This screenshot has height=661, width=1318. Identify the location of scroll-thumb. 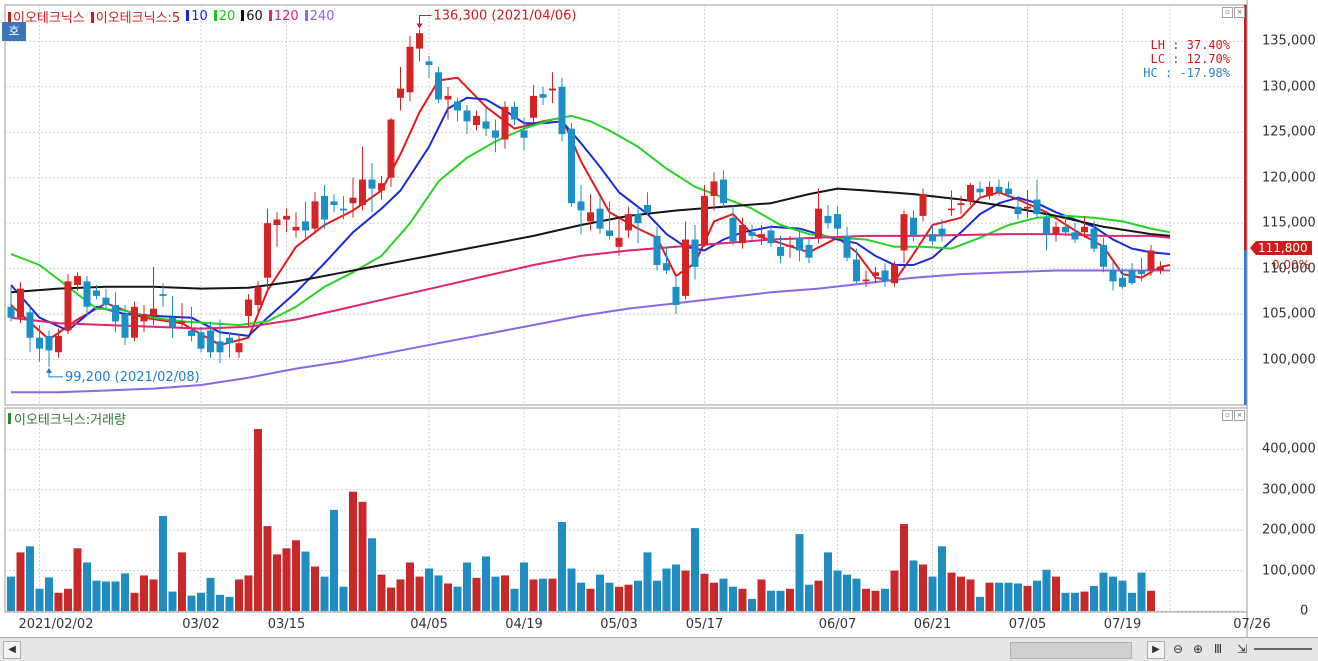
(1071, 650).